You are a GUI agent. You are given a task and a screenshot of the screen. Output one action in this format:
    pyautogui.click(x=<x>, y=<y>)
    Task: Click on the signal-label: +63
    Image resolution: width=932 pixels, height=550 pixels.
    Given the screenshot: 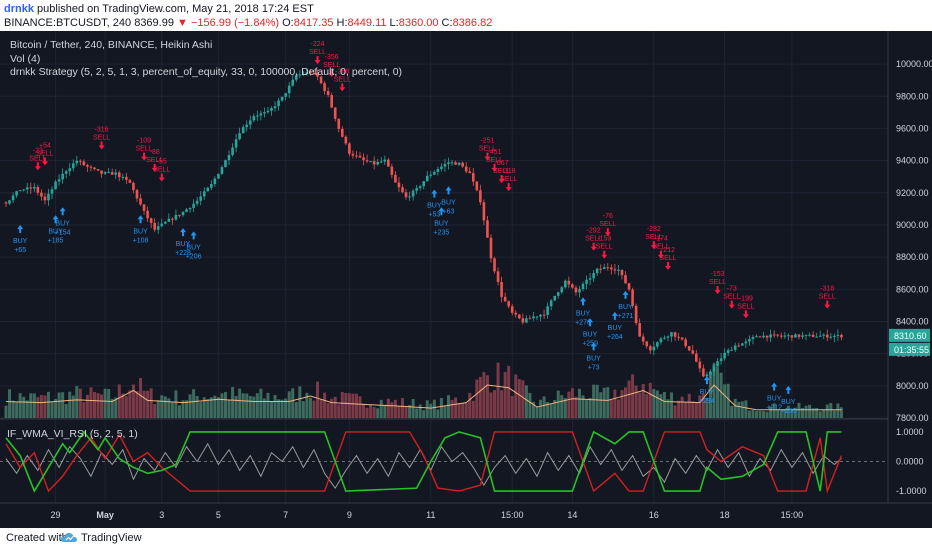 What is the action you would take?
    pyautogui.click(x=449, y=211)
    